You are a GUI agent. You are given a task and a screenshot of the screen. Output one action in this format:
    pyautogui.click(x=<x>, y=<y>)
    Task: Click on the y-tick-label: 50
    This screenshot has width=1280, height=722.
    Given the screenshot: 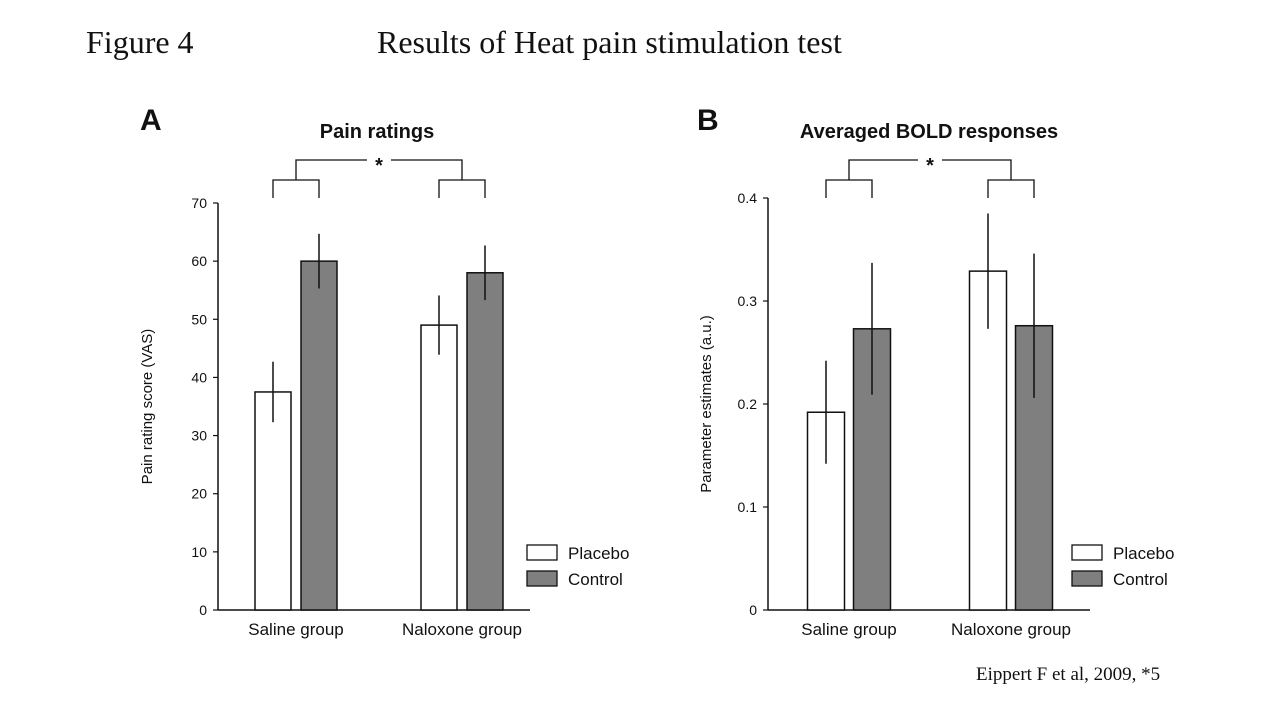 What is the action you would take?
    pyautogui.click(x=199, y=319)
    